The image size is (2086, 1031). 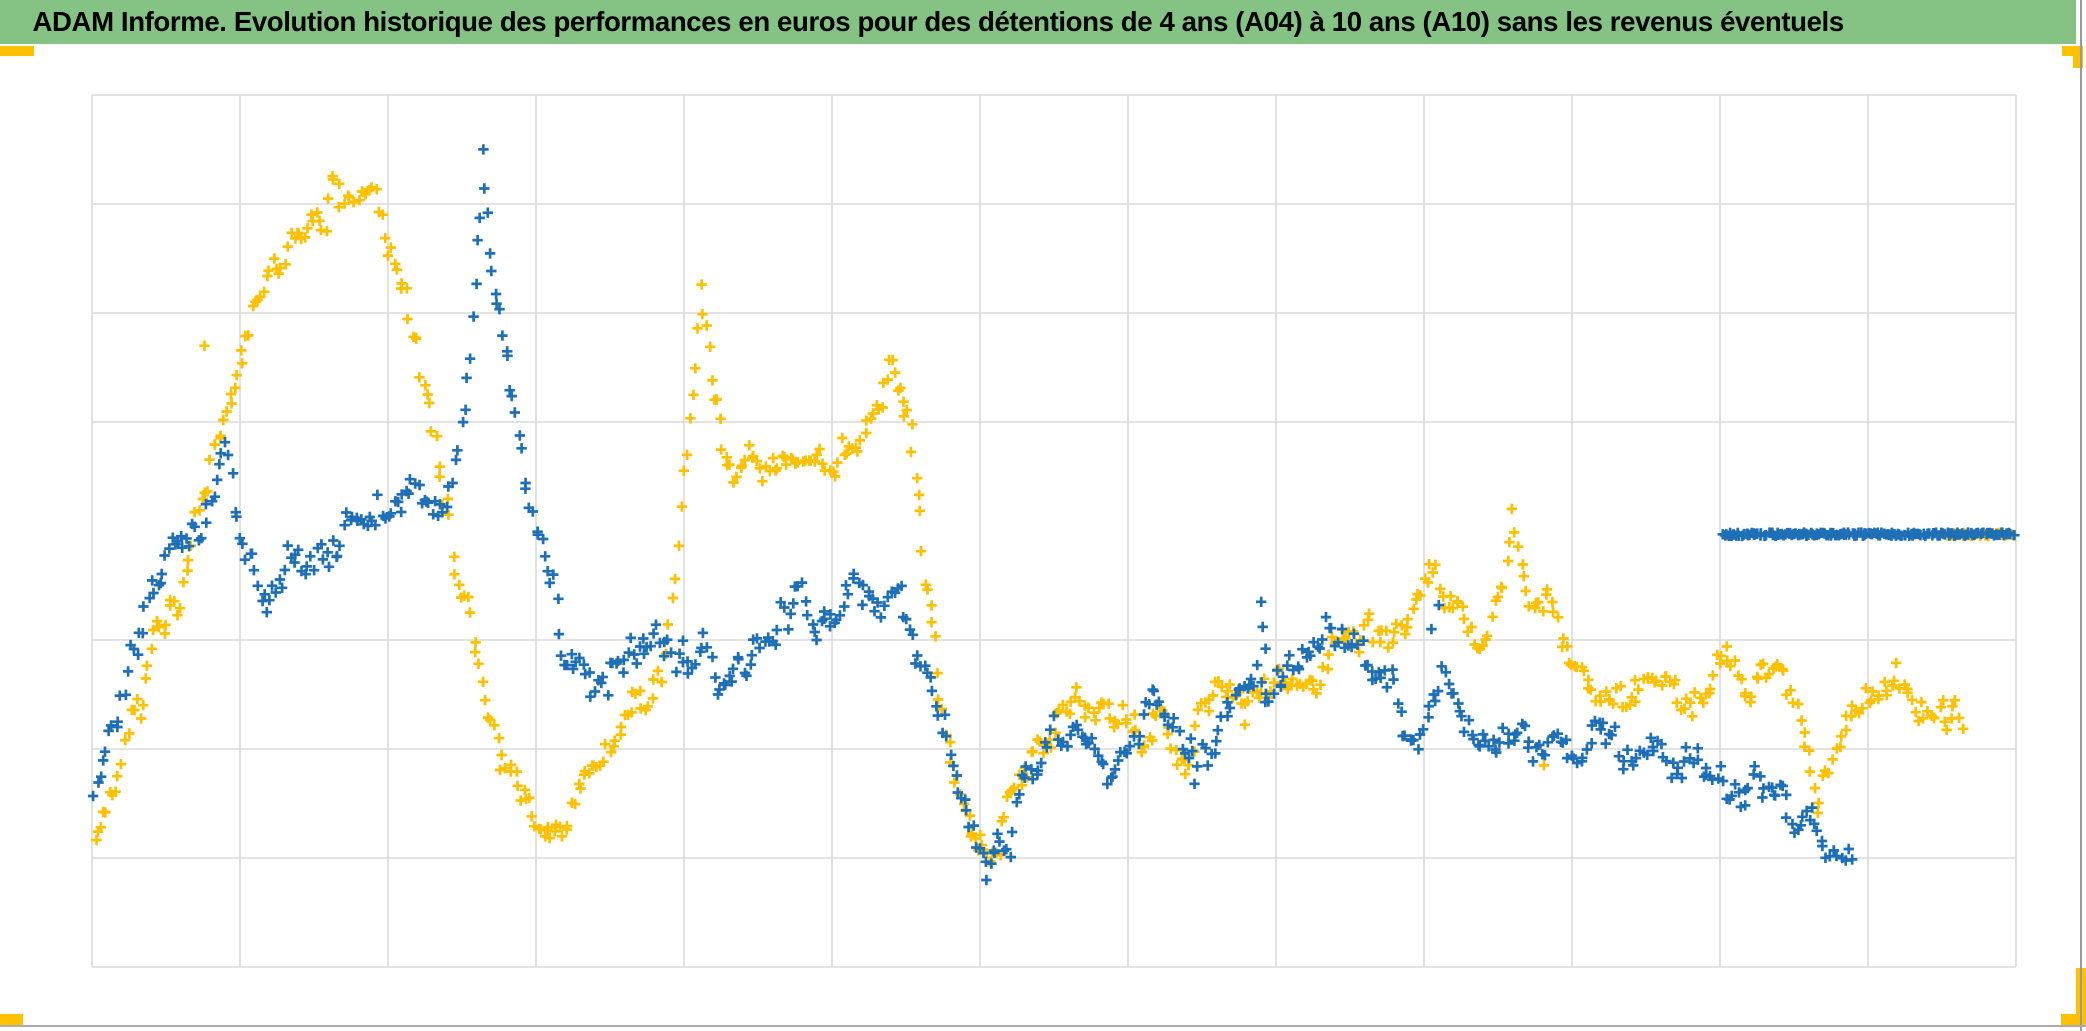 I want to click on corner-accent-top-right-v, so click(x=2078, y=57).